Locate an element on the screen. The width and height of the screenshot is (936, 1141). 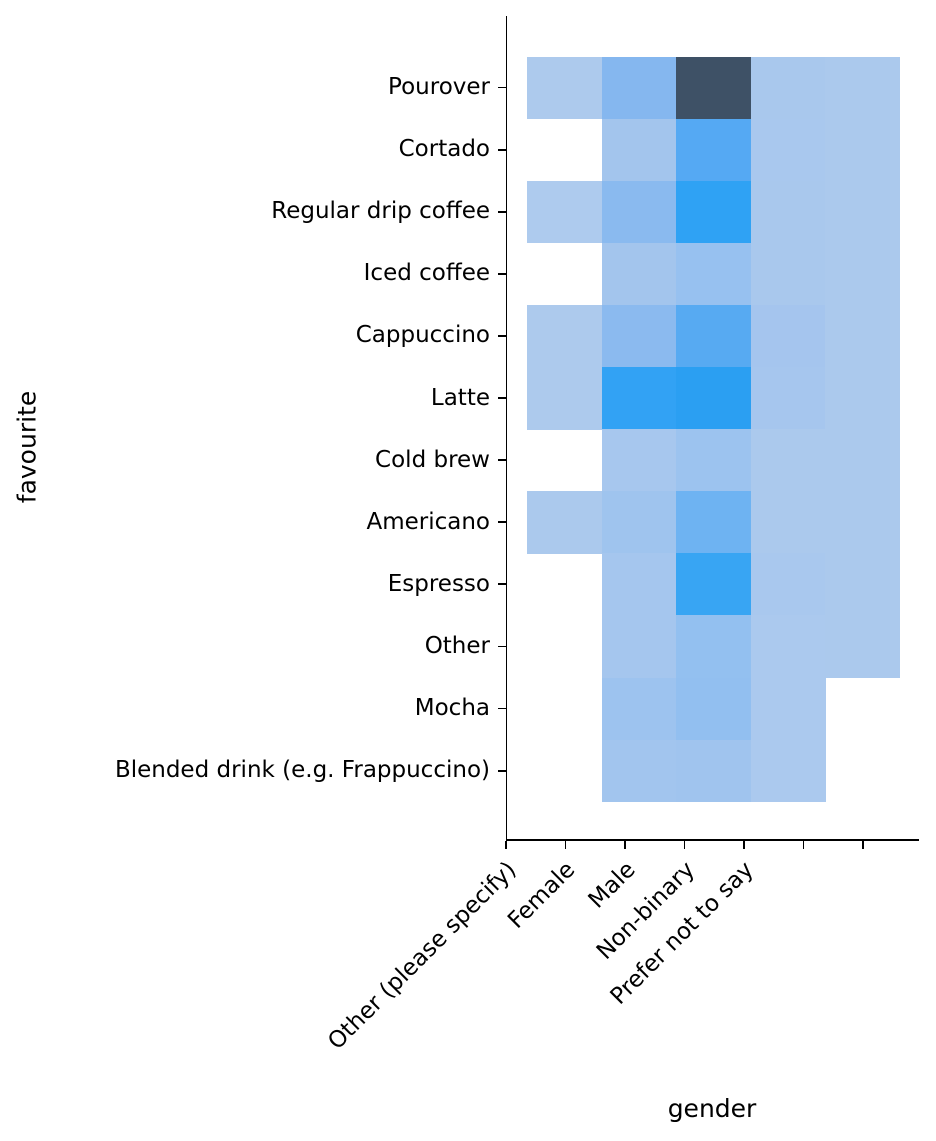
y-tick-label: Cold brew is located at coordinates (432, 459).